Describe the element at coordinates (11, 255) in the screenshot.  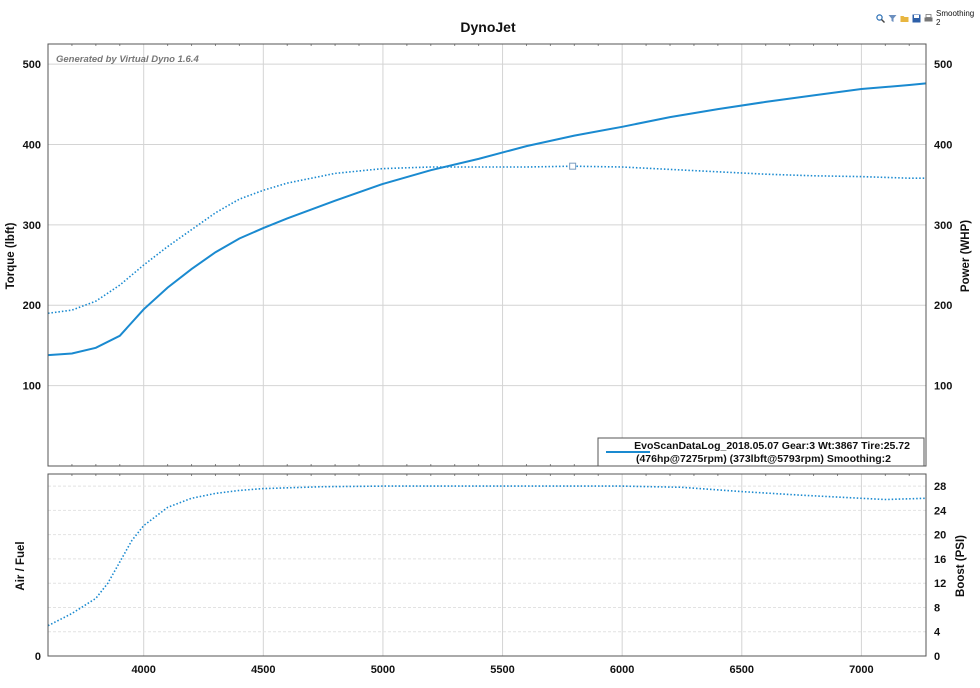
I see `torque-axis-label: Torque (lbft)` at that location.